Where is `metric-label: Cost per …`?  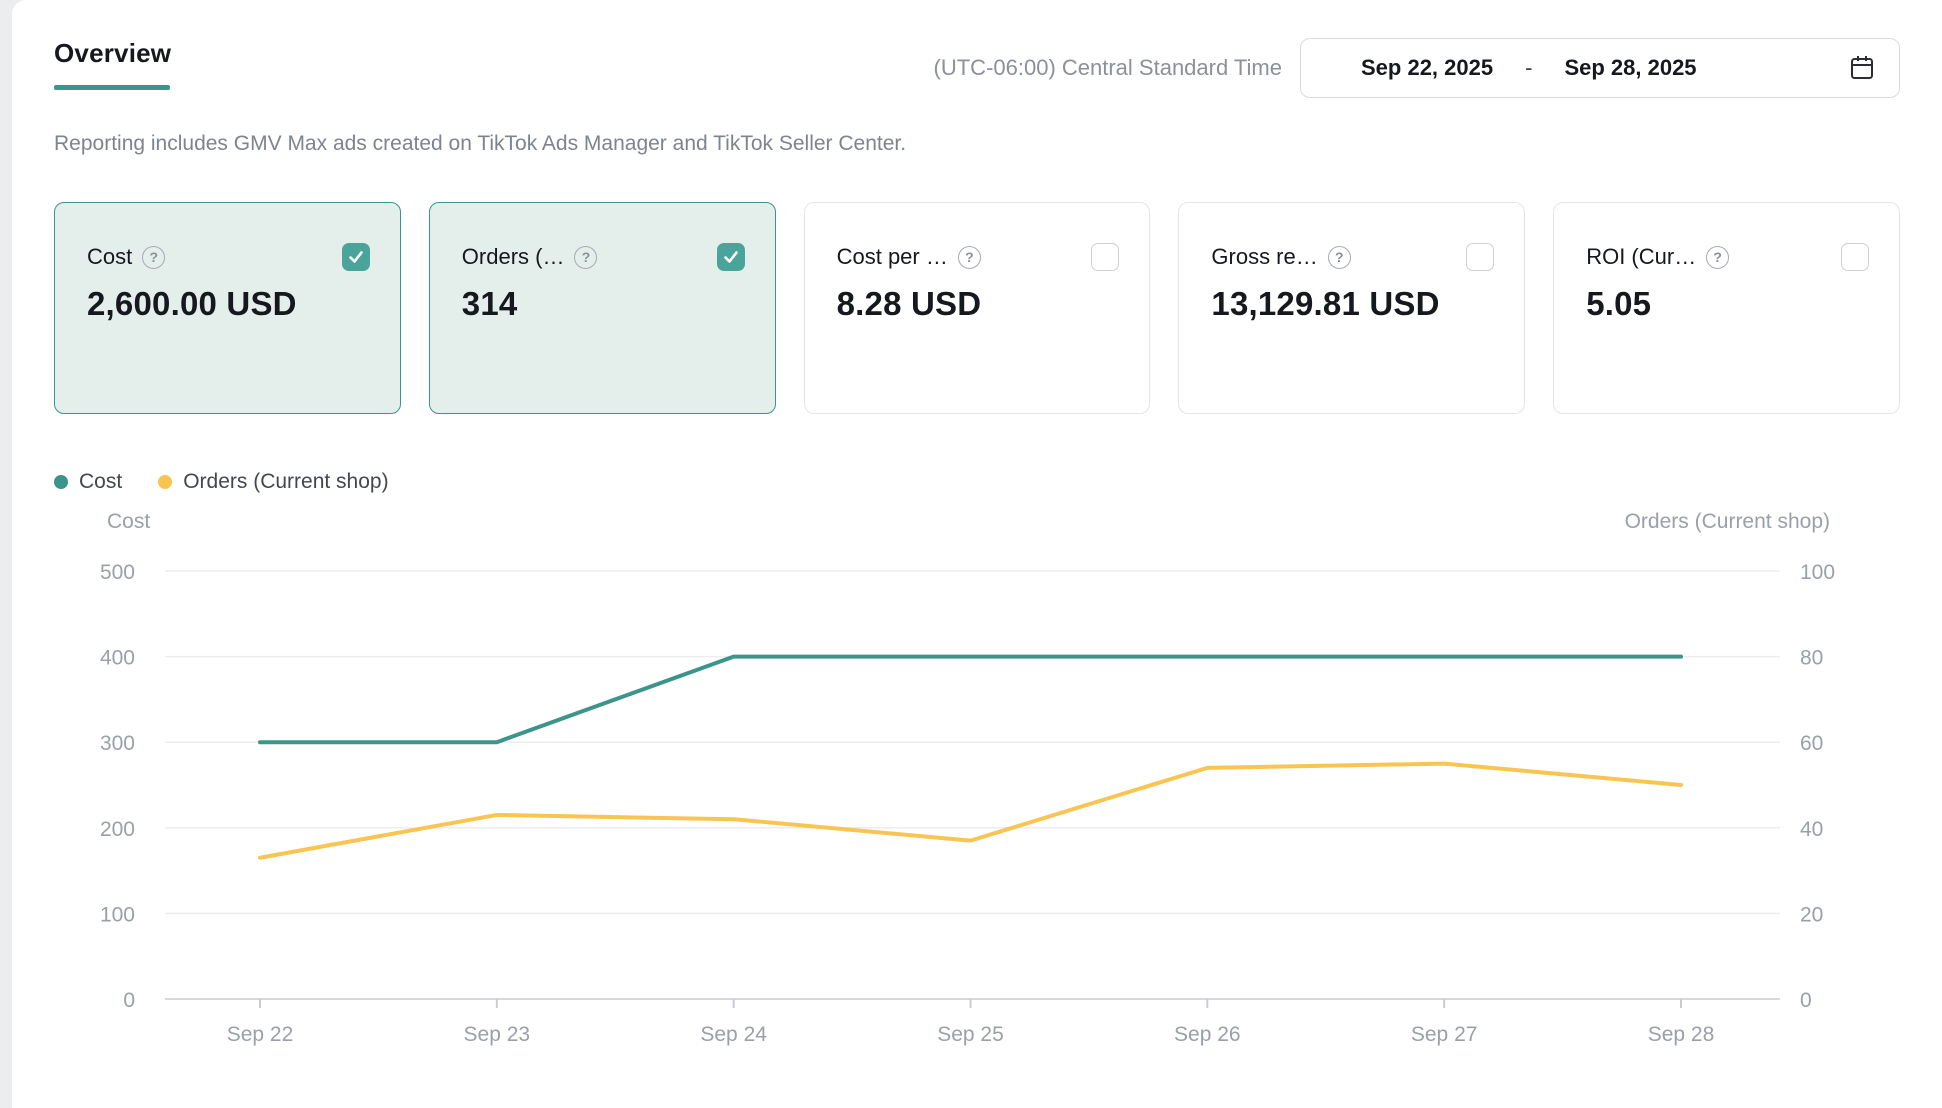
metric-label: Cost per … is located at coordinates (892, 256).